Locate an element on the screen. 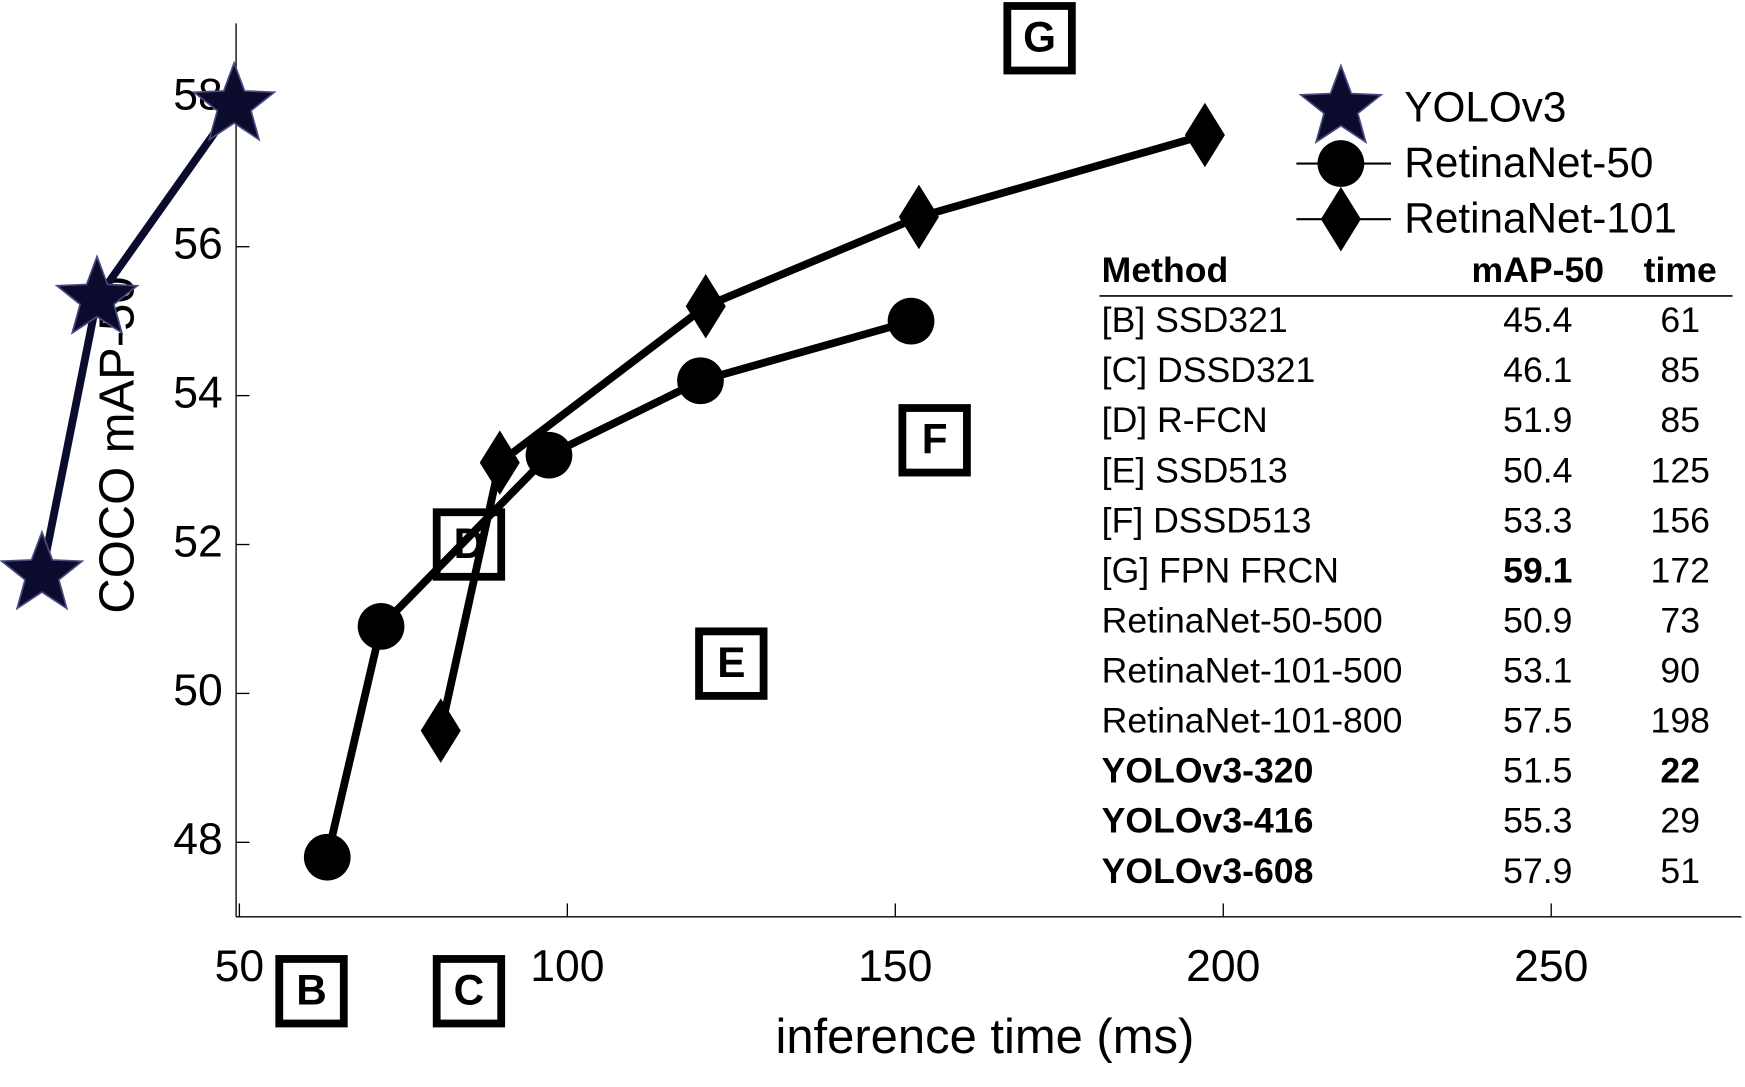 The height and width of the screenshot is (1087, 1745). table-cell: 51.9 is located at coordinates (1537, 420).